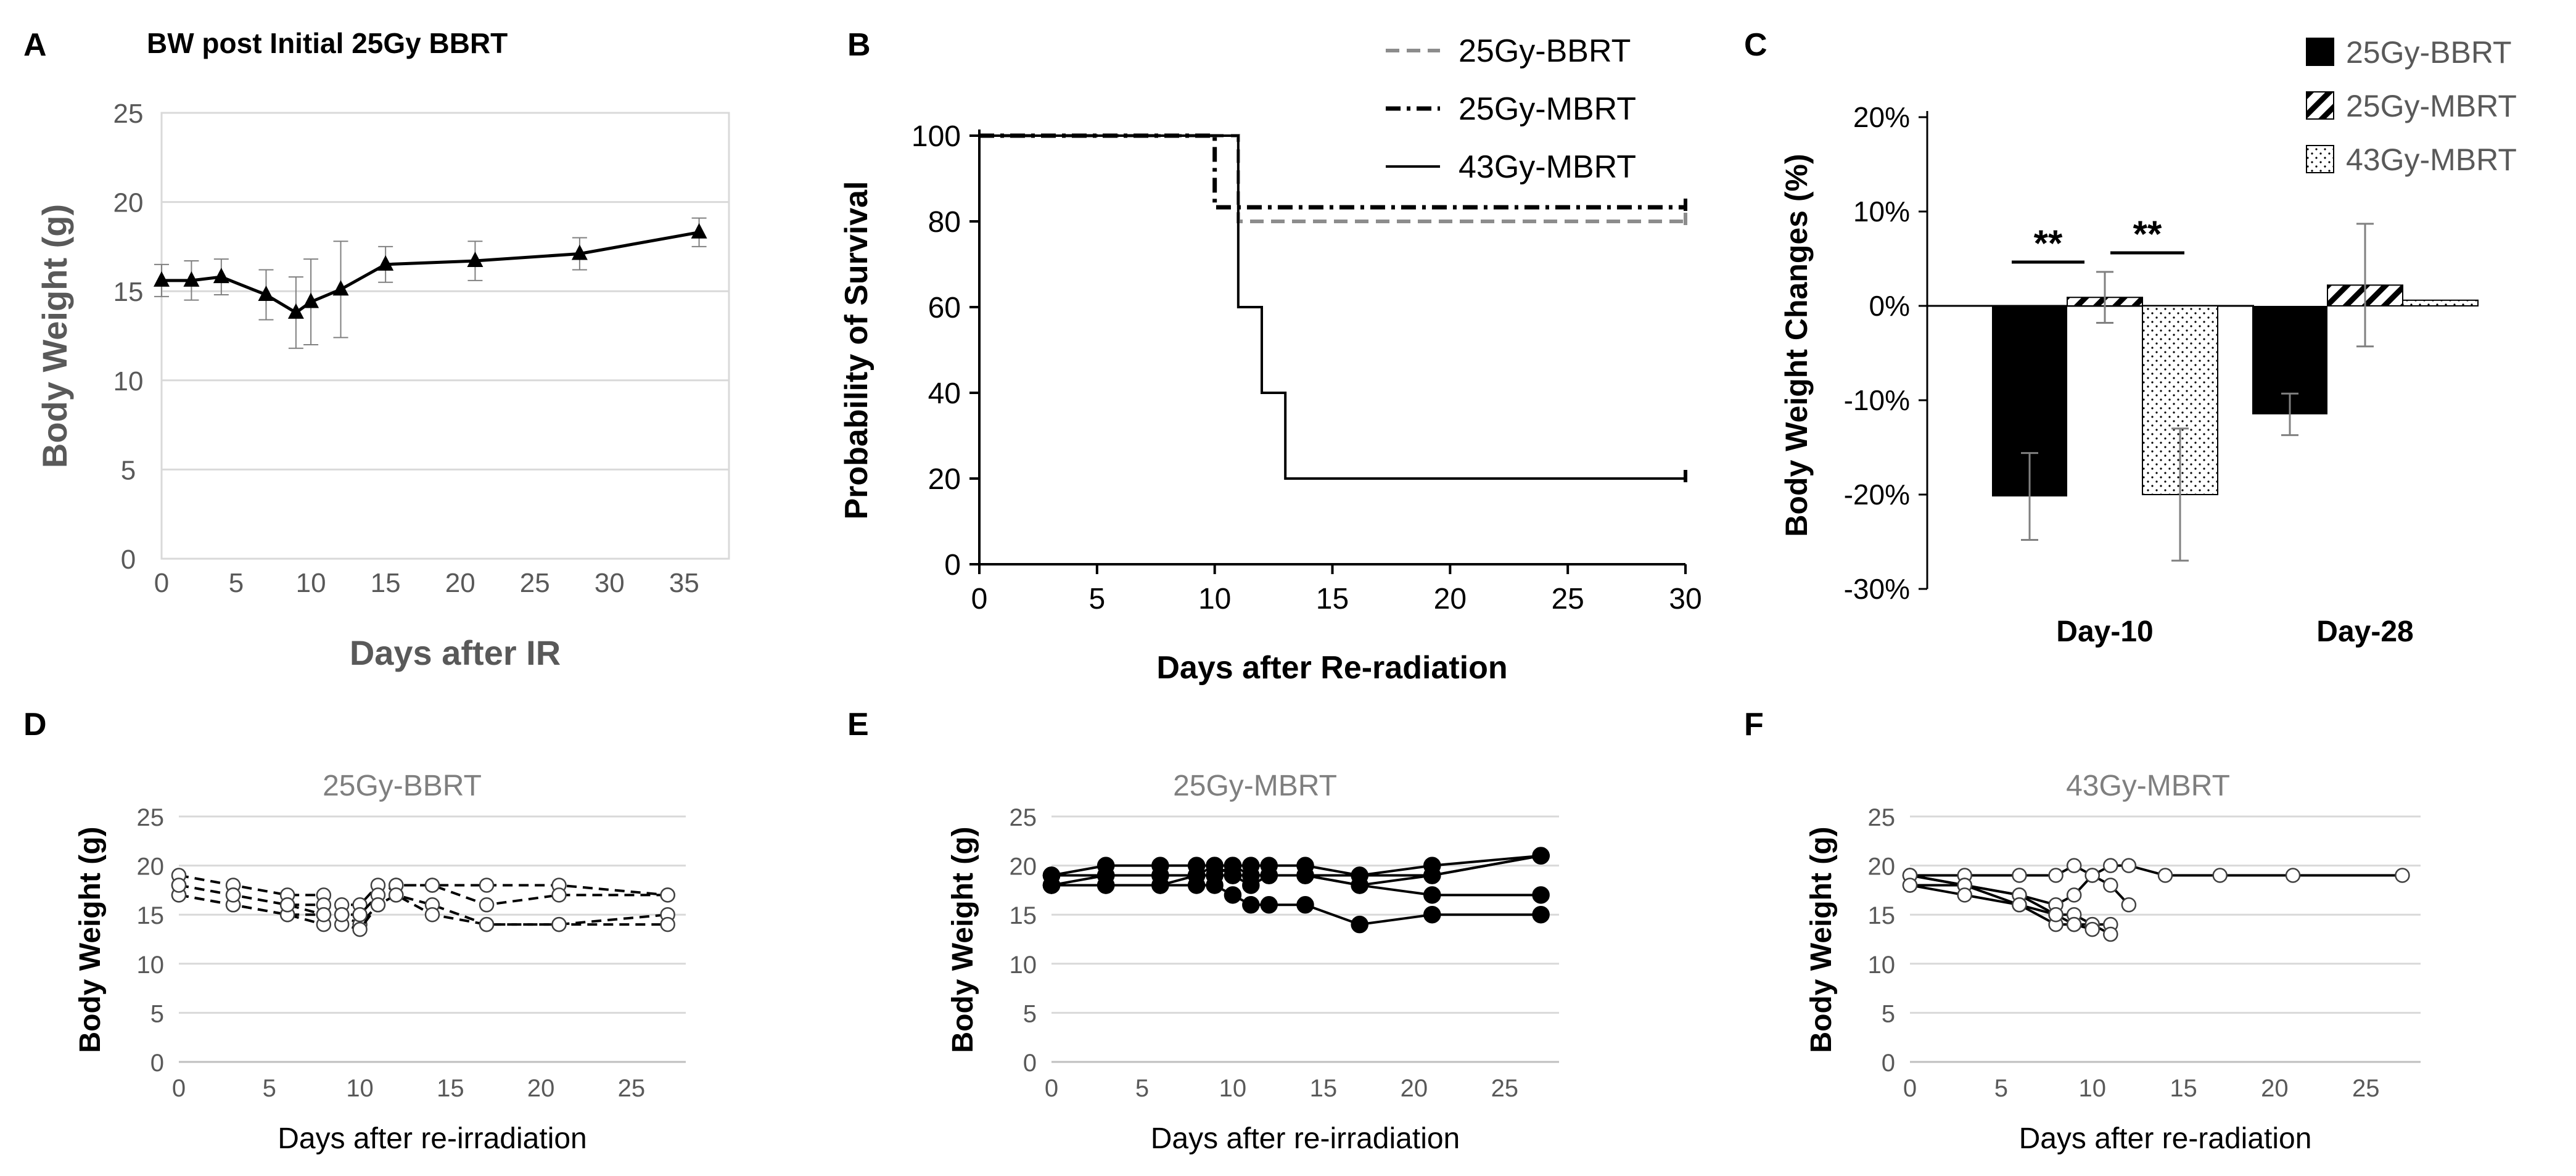  What do you see at coordinates (944, 222) in the screenshot?
I see `y-tick-label: 80` at bounding box center [944, 222].